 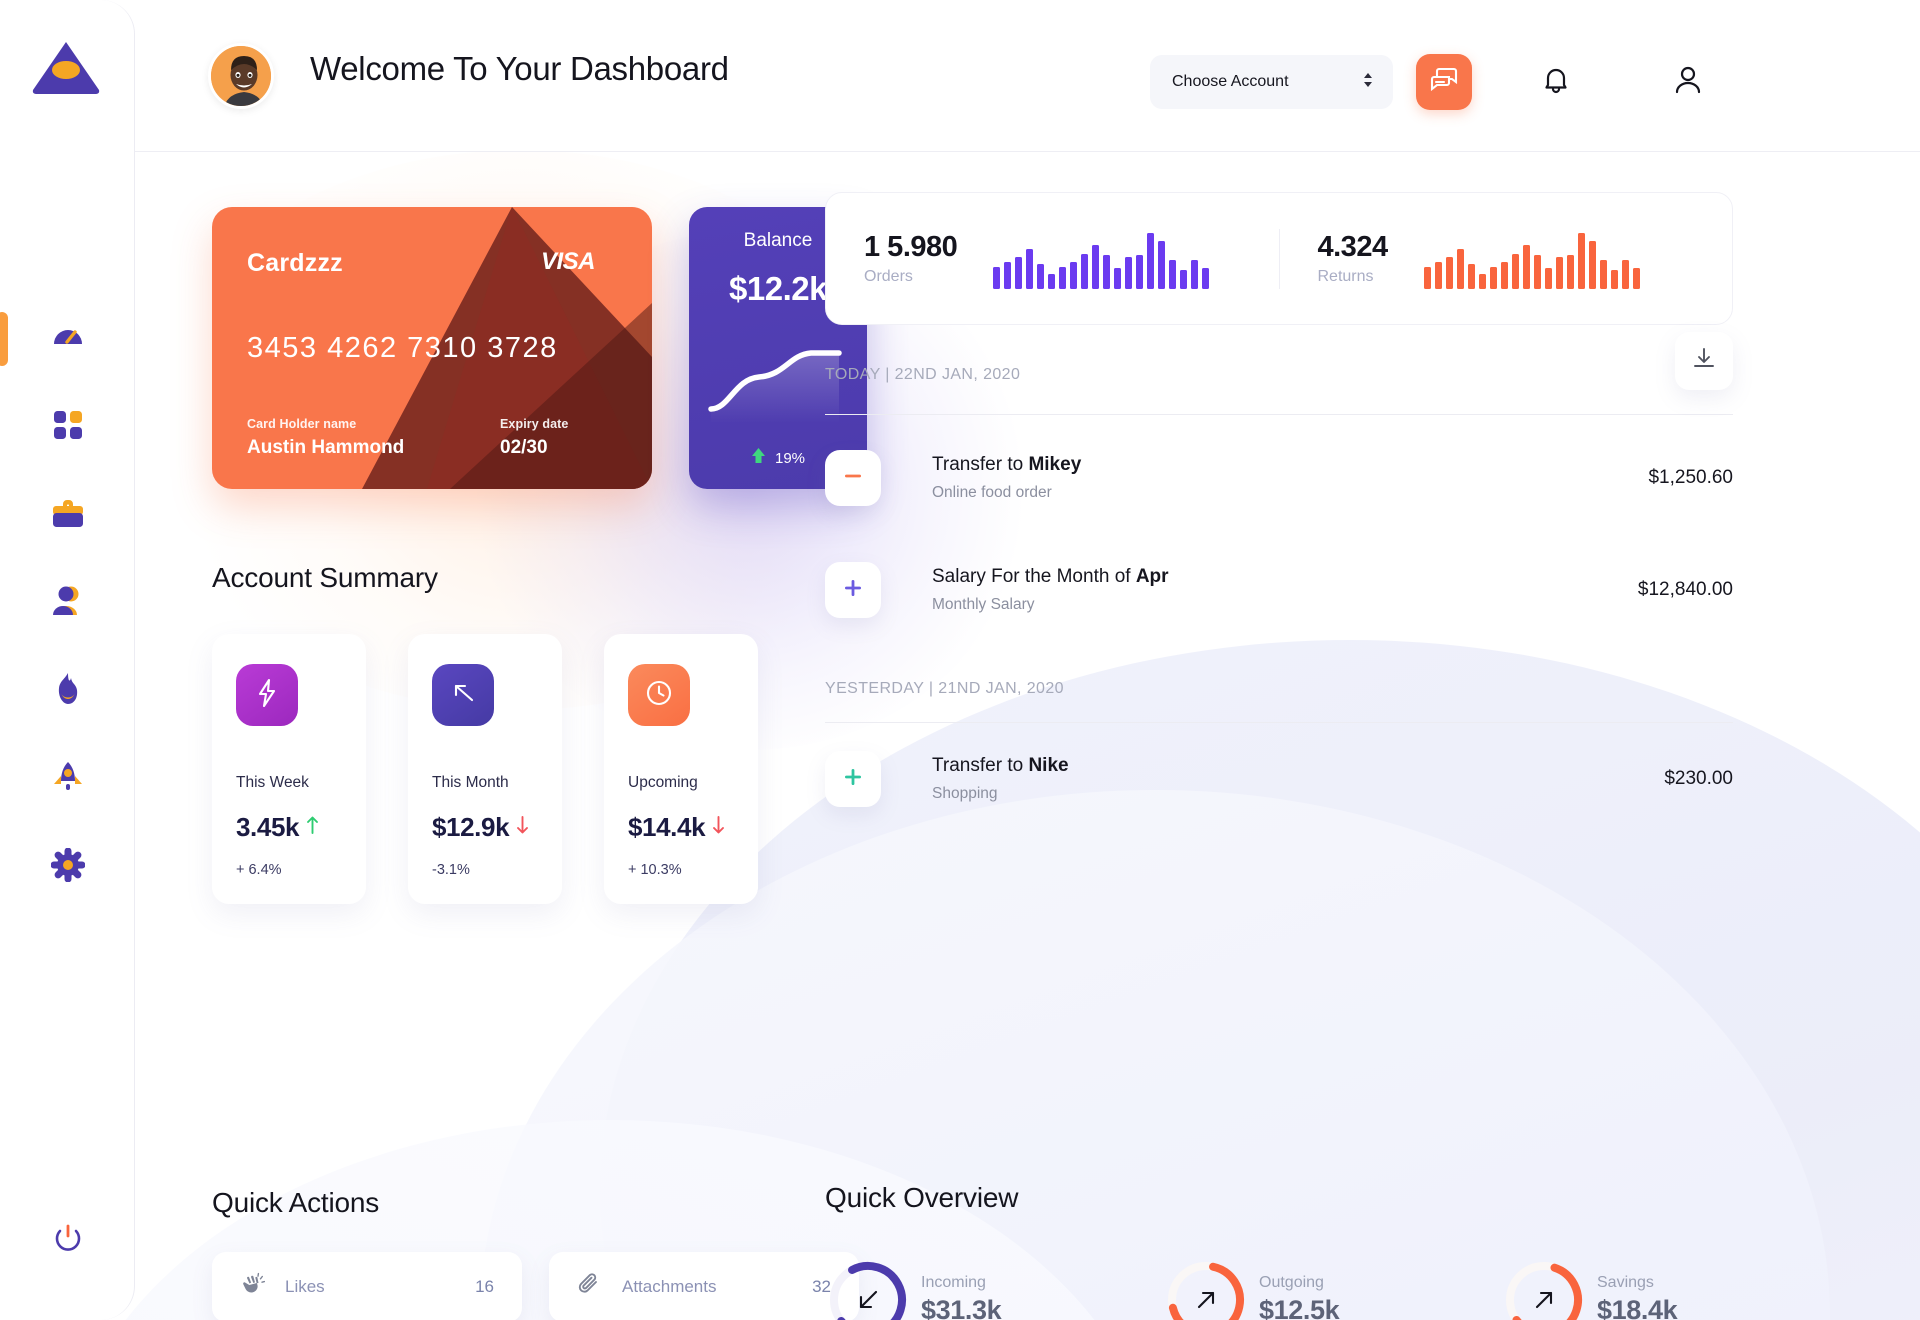 I want to click on minus-icon, so click(x=853, y=478).